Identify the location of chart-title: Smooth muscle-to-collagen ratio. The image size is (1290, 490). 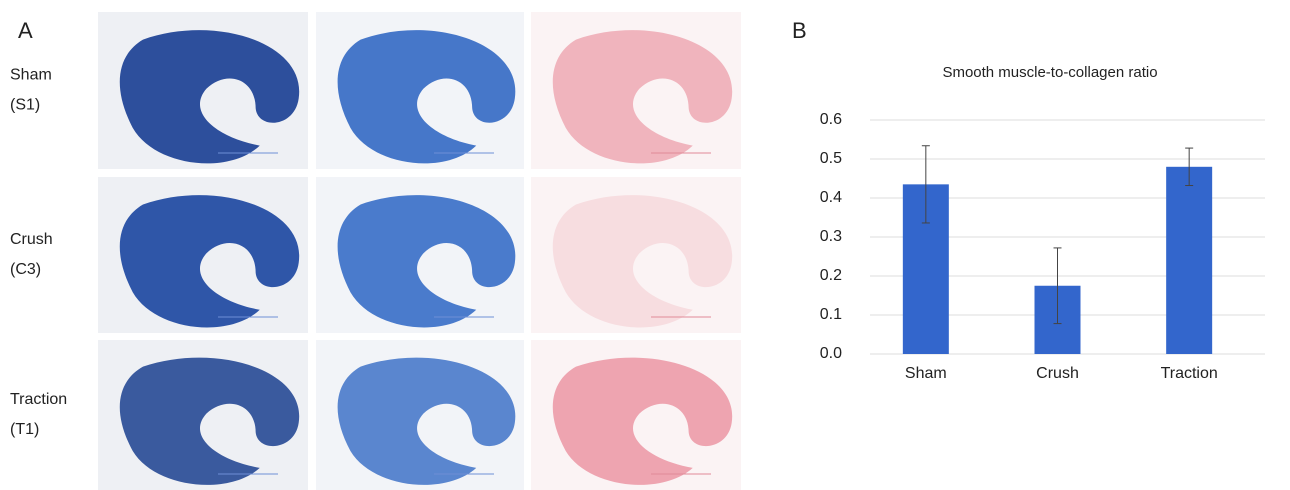
(1049, 72).